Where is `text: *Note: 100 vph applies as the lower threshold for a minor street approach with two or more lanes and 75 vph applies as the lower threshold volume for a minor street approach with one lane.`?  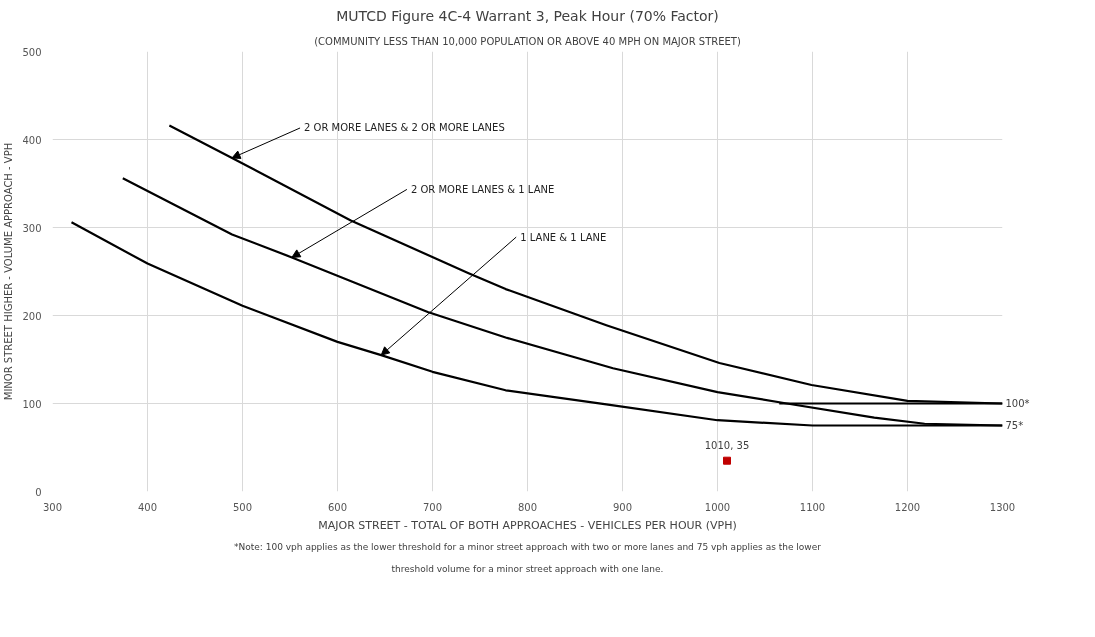 text: *Note: 100 vph applies as the lower threshold for a minor street approach with two or more lanes and 75 vph applies as the lower threshold volume for a minor street approach with one lane. is located at coordinates (527, 557).